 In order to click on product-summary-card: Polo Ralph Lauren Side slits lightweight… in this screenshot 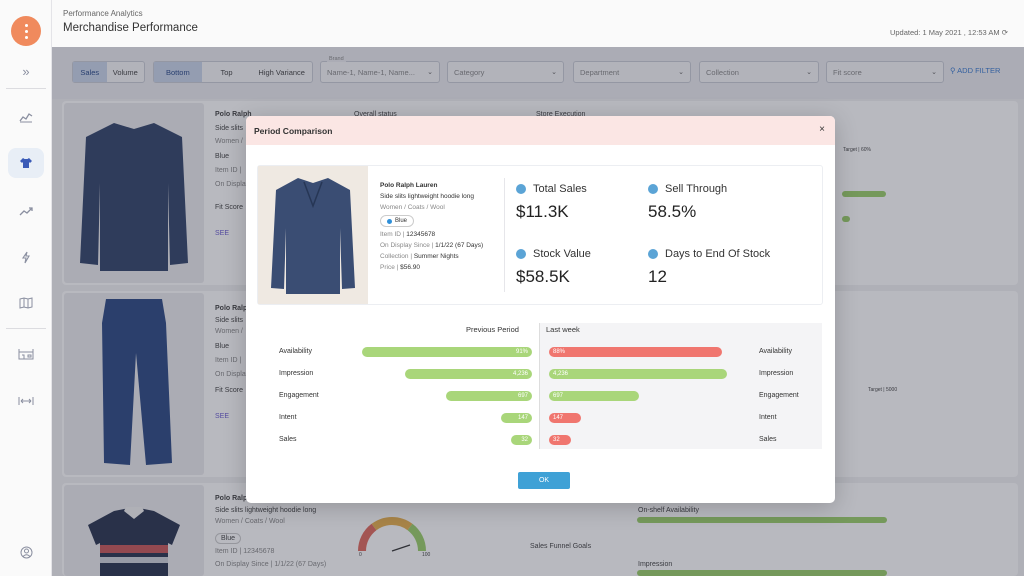, I will do `click(540, 235)`.